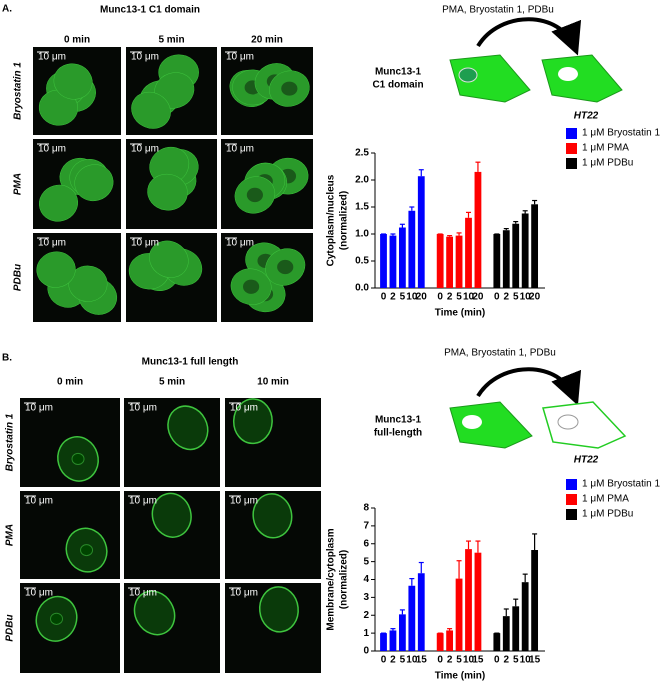 The image size is (665, 681). Describe the element at coordinates (366, 597) in the screenshot. I see `y-tick-label: 3` at that location.